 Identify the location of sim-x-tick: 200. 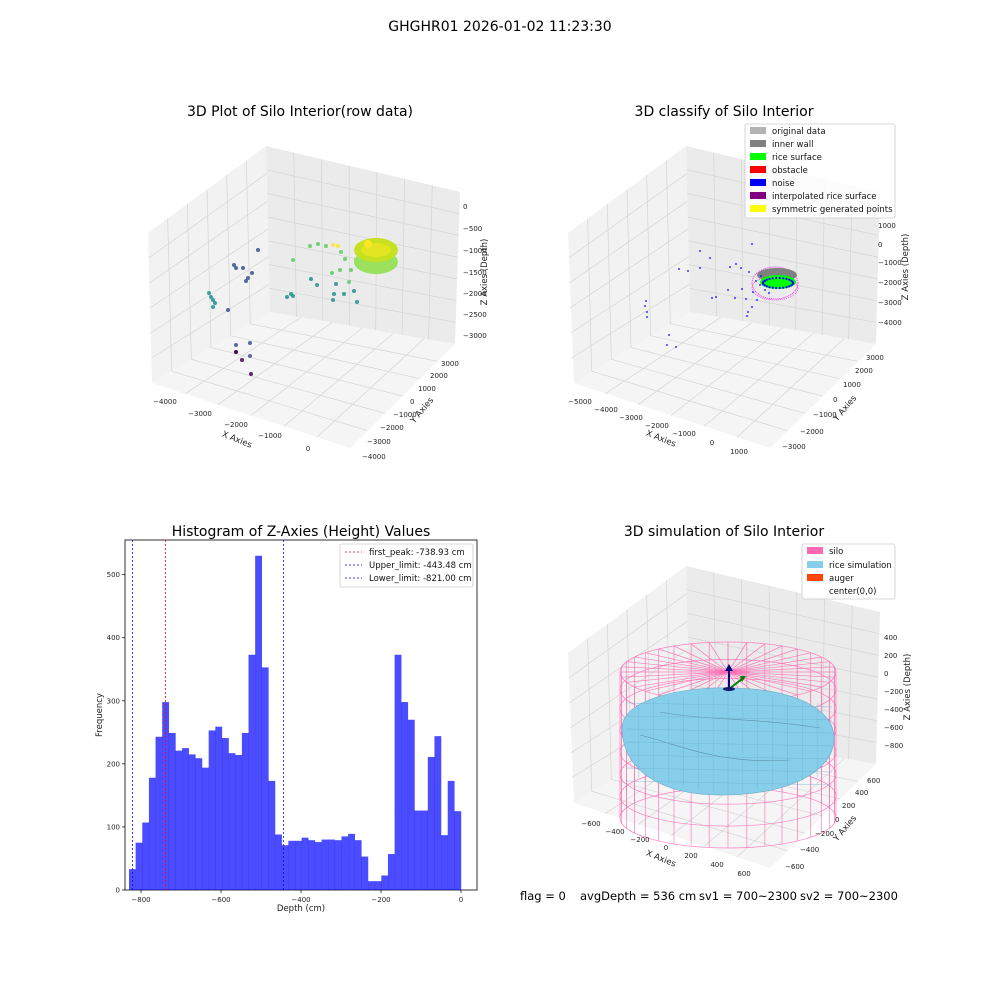
(690, 856).